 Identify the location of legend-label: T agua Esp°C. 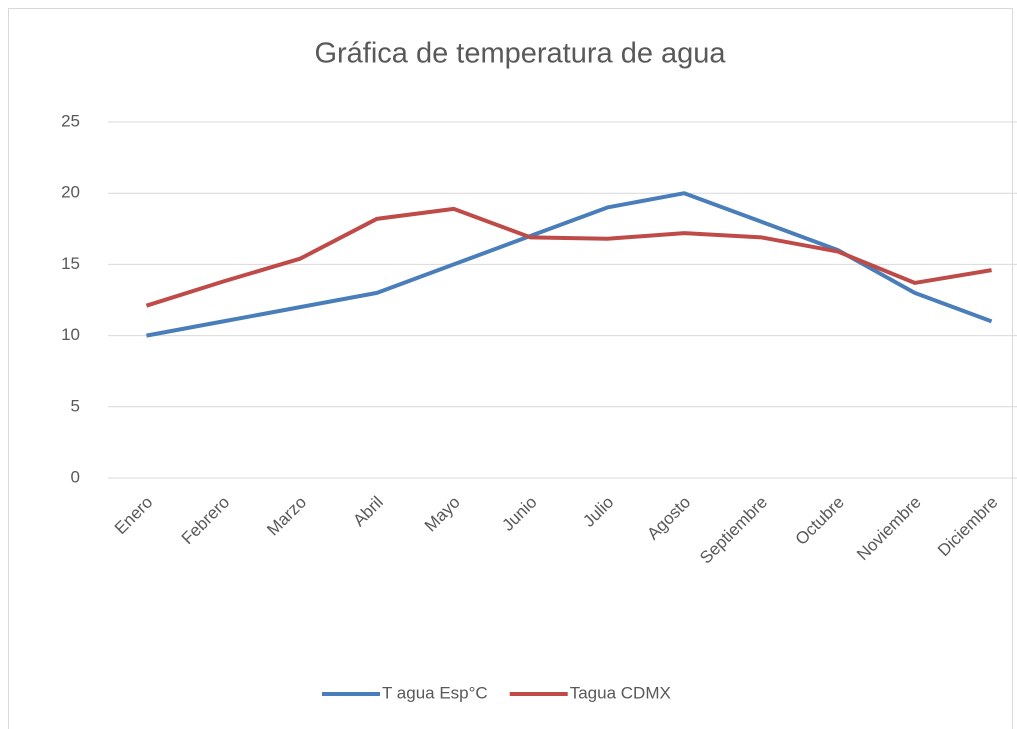
(435, 692).